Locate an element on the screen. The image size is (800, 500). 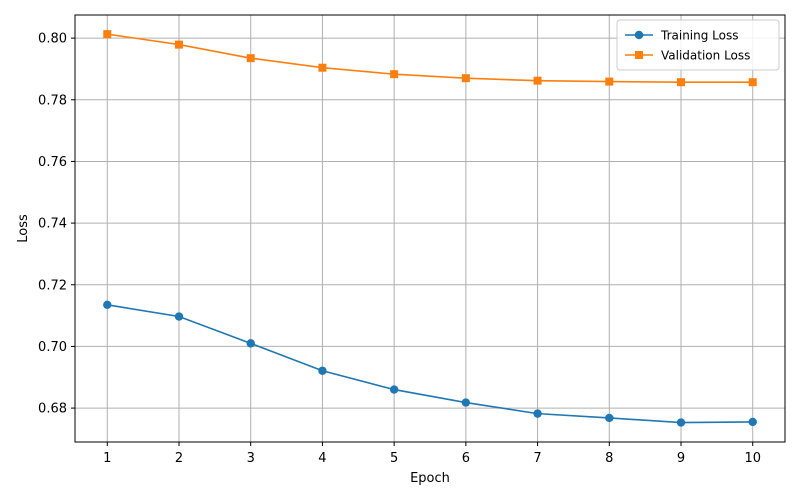
series-line is located at coordinates (430, 58).